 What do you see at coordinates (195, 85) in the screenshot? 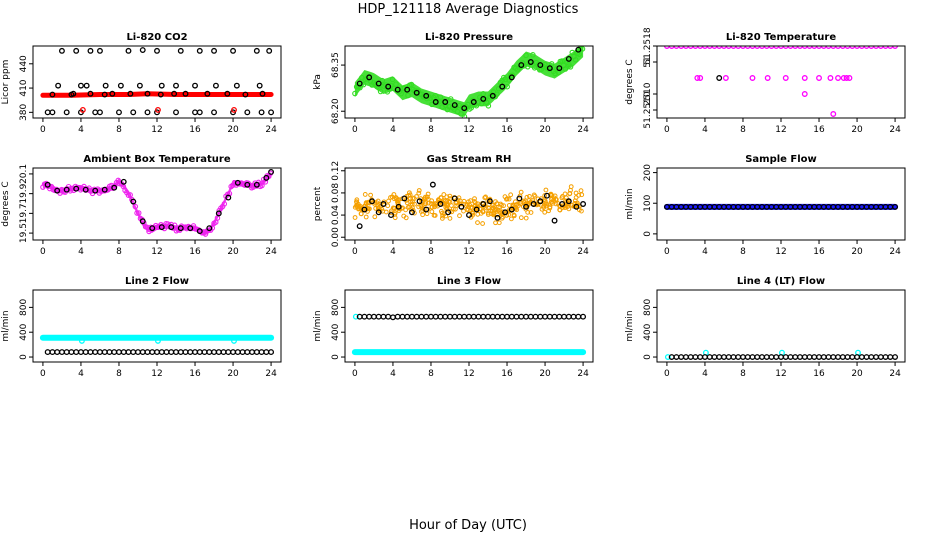
I see `data-point-co2-high` at bounding box center [195, 85].